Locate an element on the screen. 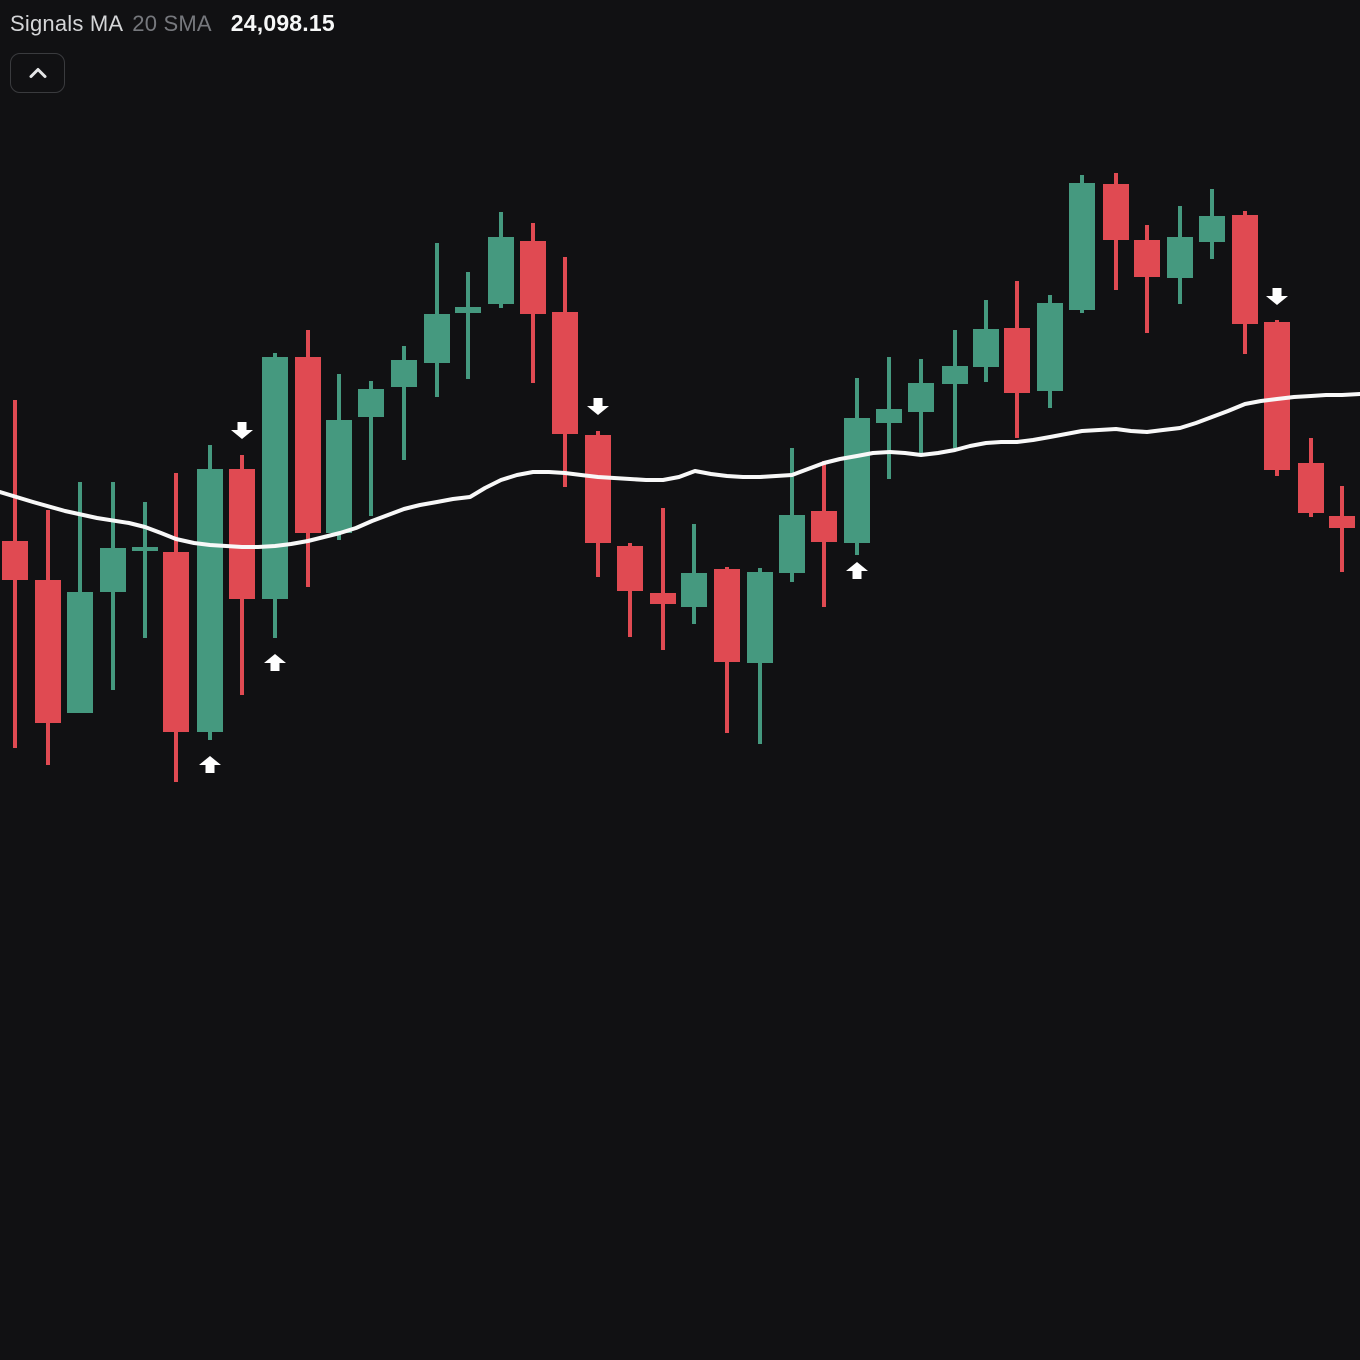  indicator-params: 20 SMA is located at coordinates (172, 23).